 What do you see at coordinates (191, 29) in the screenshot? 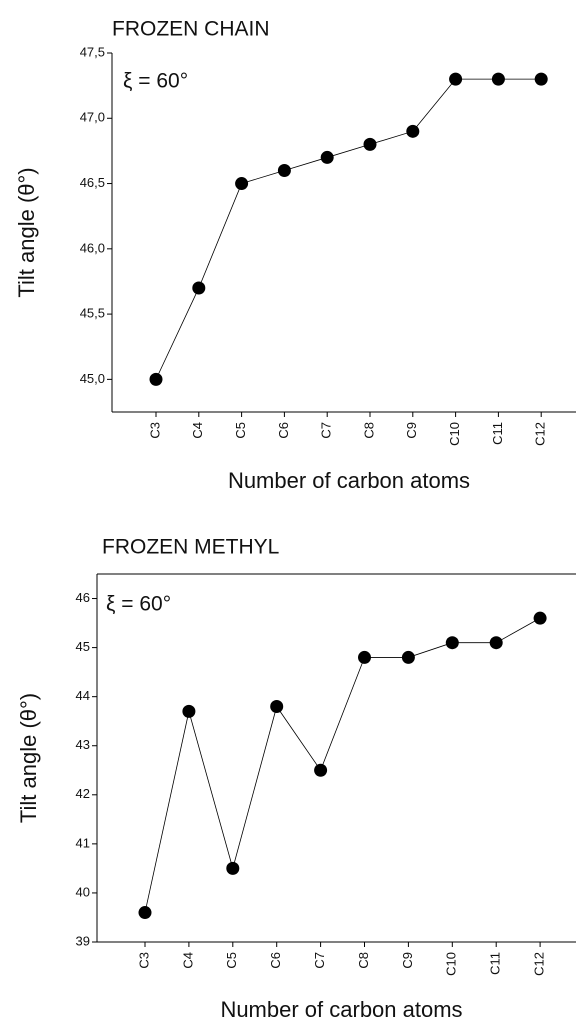
I see `chart-title: FROZEN CHAIN` at bounding box center [191, 29].